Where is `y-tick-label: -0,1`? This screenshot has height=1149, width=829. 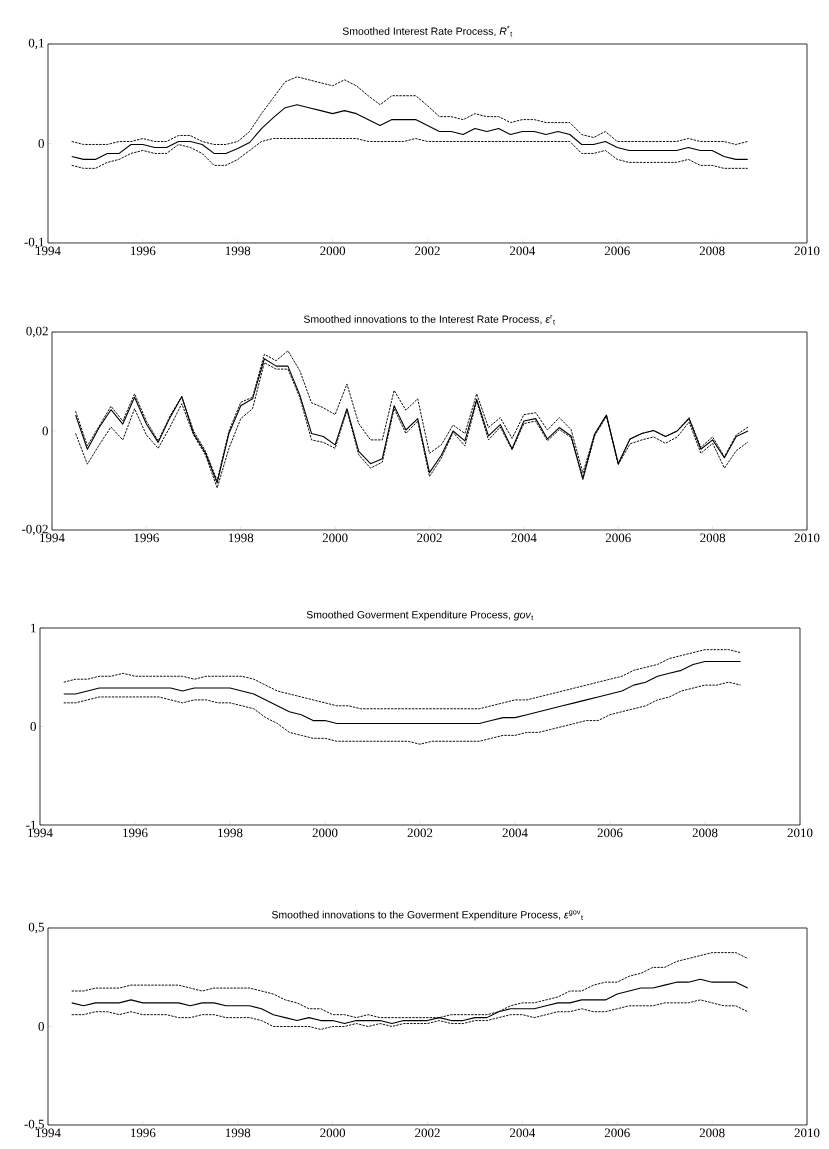
y-tick-label: -0,1 is located at coordinates (34, 243).